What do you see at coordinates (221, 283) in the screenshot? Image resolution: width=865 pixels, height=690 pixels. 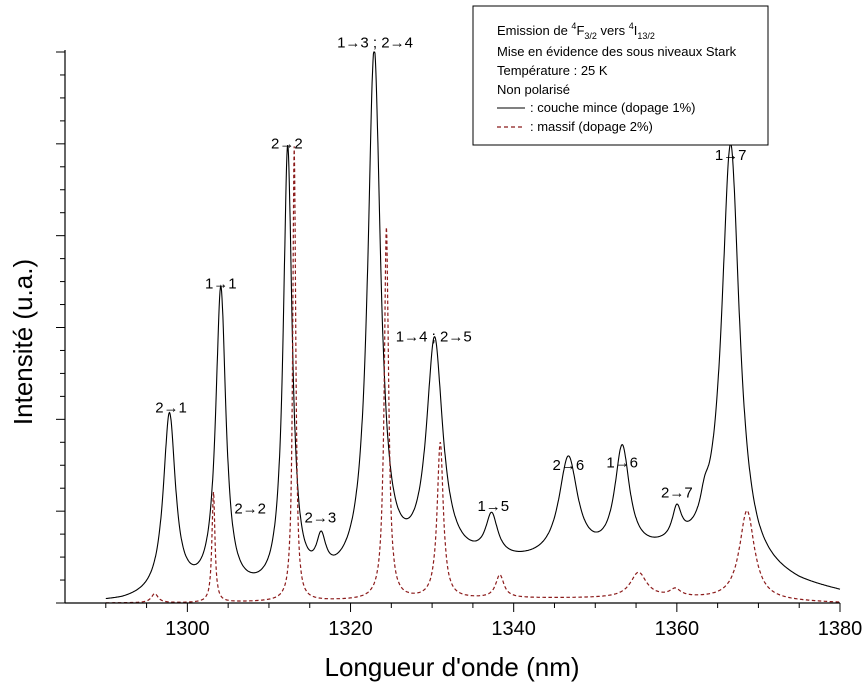 I see `peak-label: 1→1` at bounding box center [221, 283].